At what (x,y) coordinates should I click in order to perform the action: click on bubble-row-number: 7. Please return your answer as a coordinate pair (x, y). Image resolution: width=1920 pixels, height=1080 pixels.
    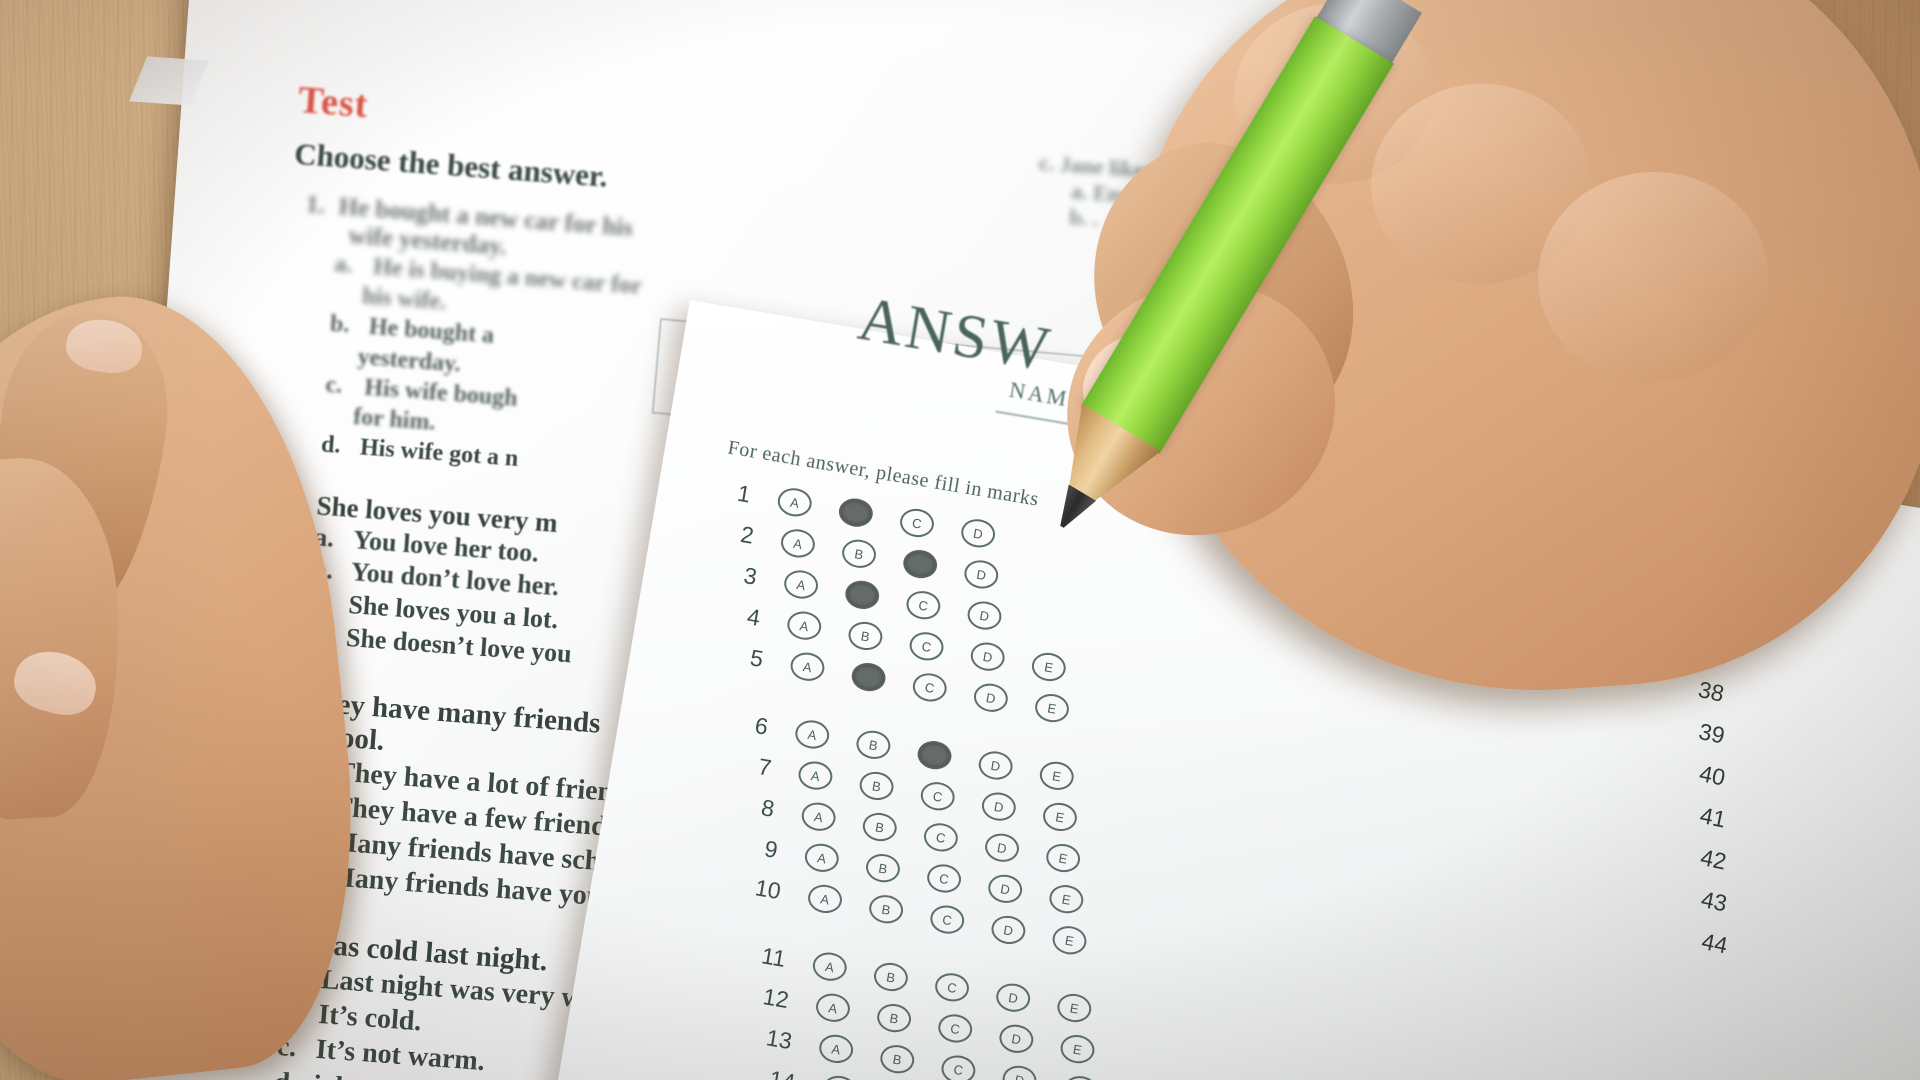
    Looking at the image, I should click on (765, 766).